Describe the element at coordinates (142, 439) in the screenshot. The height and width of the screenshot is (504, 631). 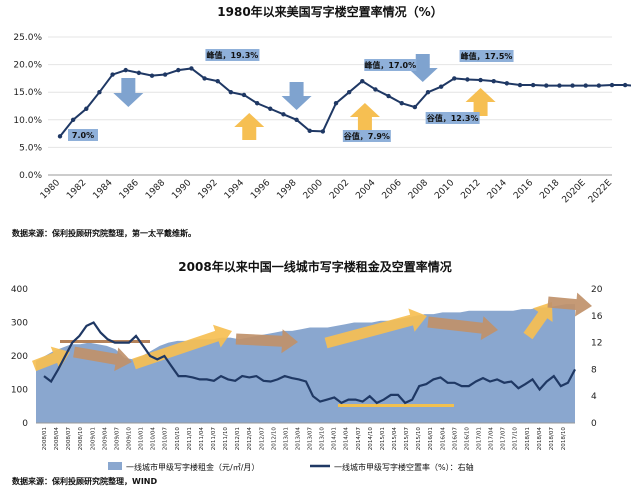
I see `x-tick-label: 2010/01` at that location.